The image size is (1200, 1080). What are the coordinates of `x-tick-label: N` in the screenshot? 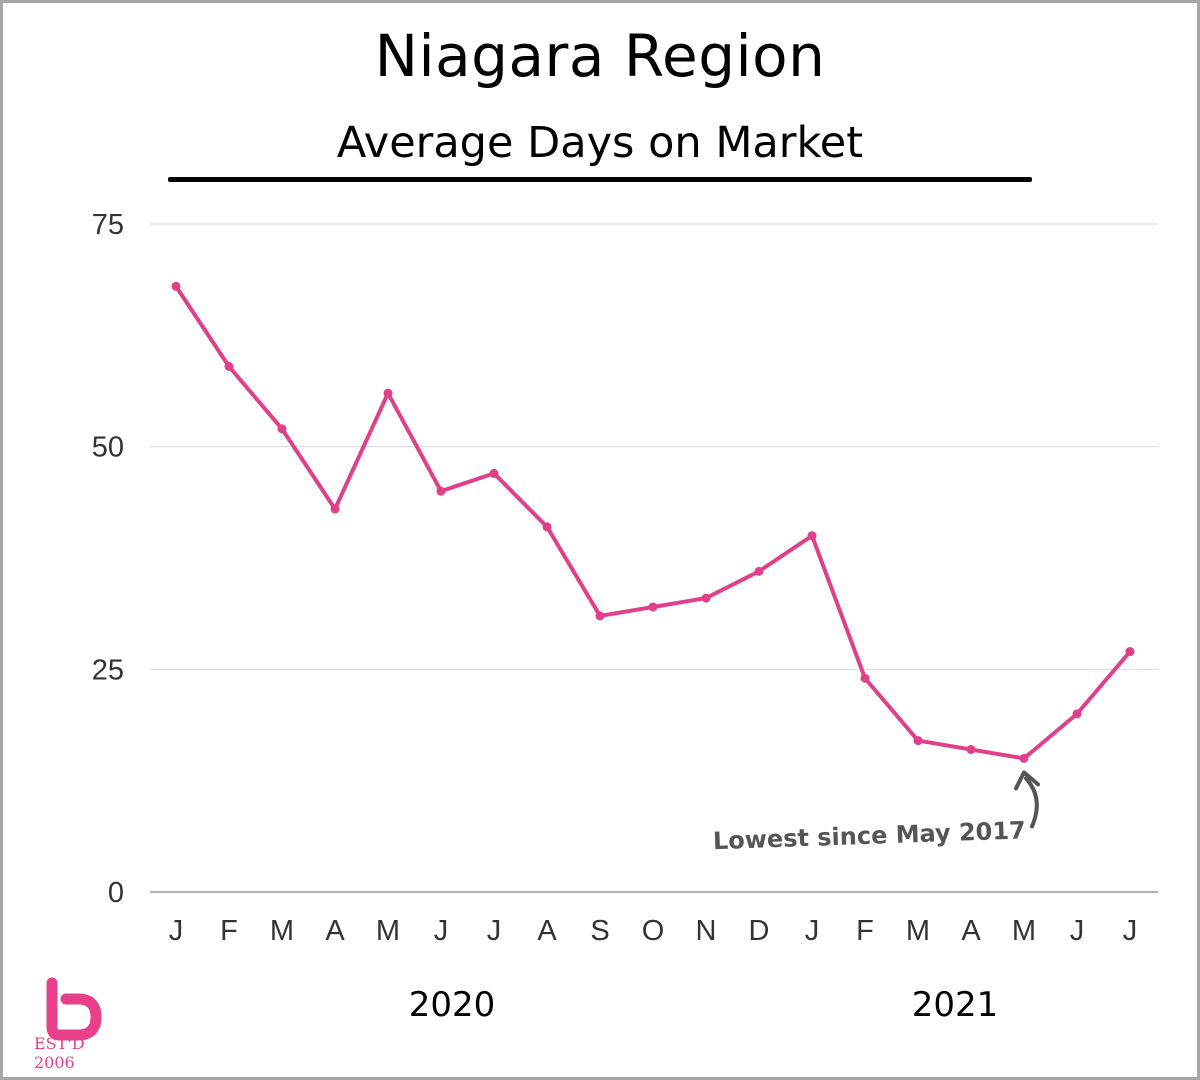 It's located at (706, 931).